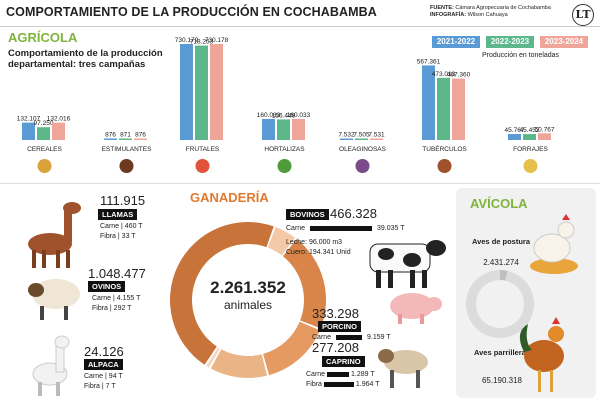 Image resolution: width=600 pixels, height=400 pixels. Describe the element at coordinates (407, 264) in the screenshot. I see `cow-icon` at that location.